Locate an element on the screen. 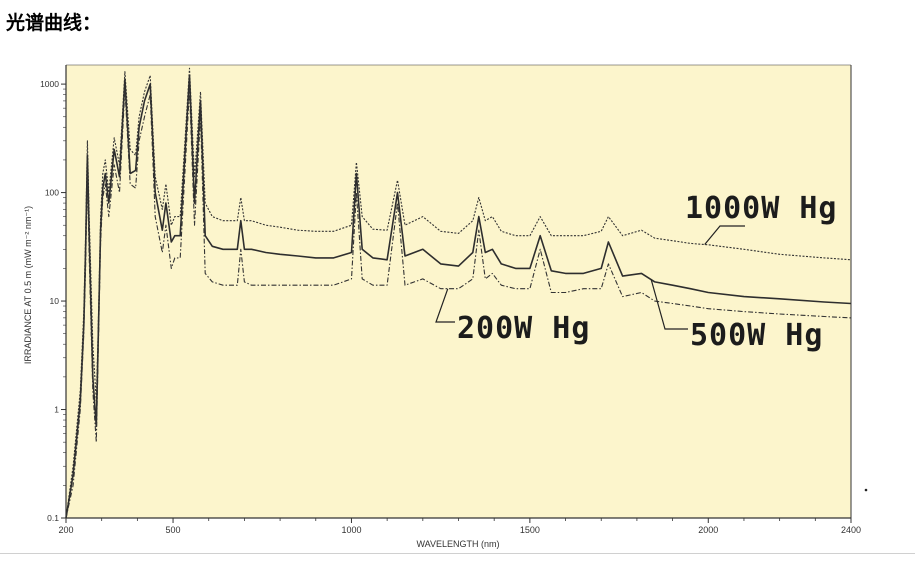  x-tick-label: 1000 is located at coordinates (351, 530).